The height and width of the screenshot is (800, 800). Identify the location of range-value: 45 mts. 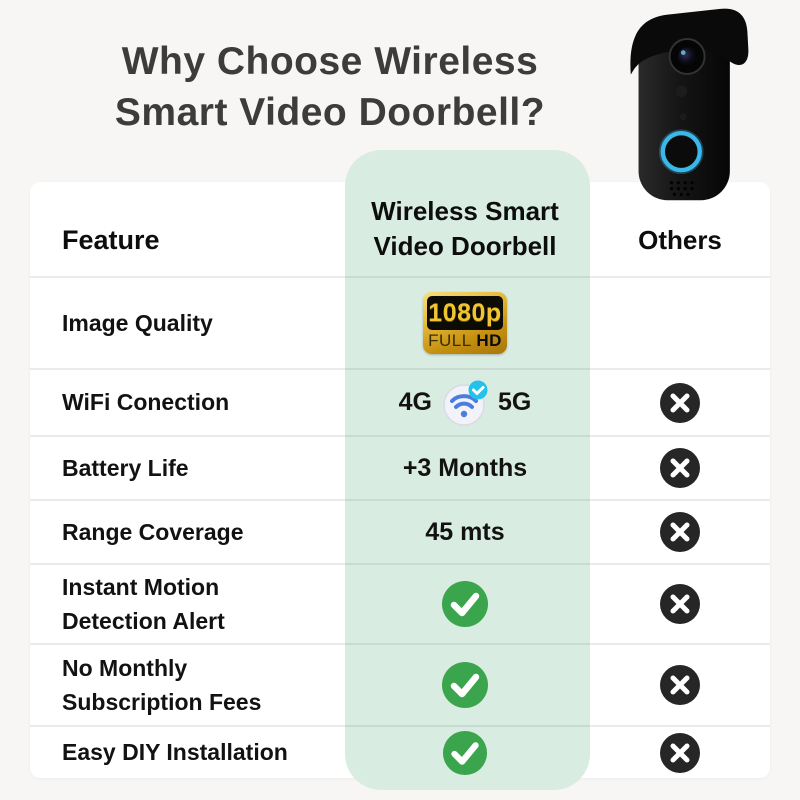
(465, 531).